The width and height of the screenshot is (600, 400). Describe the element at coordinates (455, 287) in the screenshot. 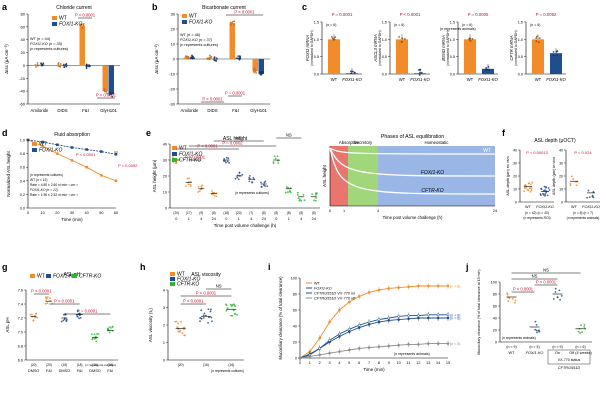

I see `series-end-label: (n = 8)` at that location.